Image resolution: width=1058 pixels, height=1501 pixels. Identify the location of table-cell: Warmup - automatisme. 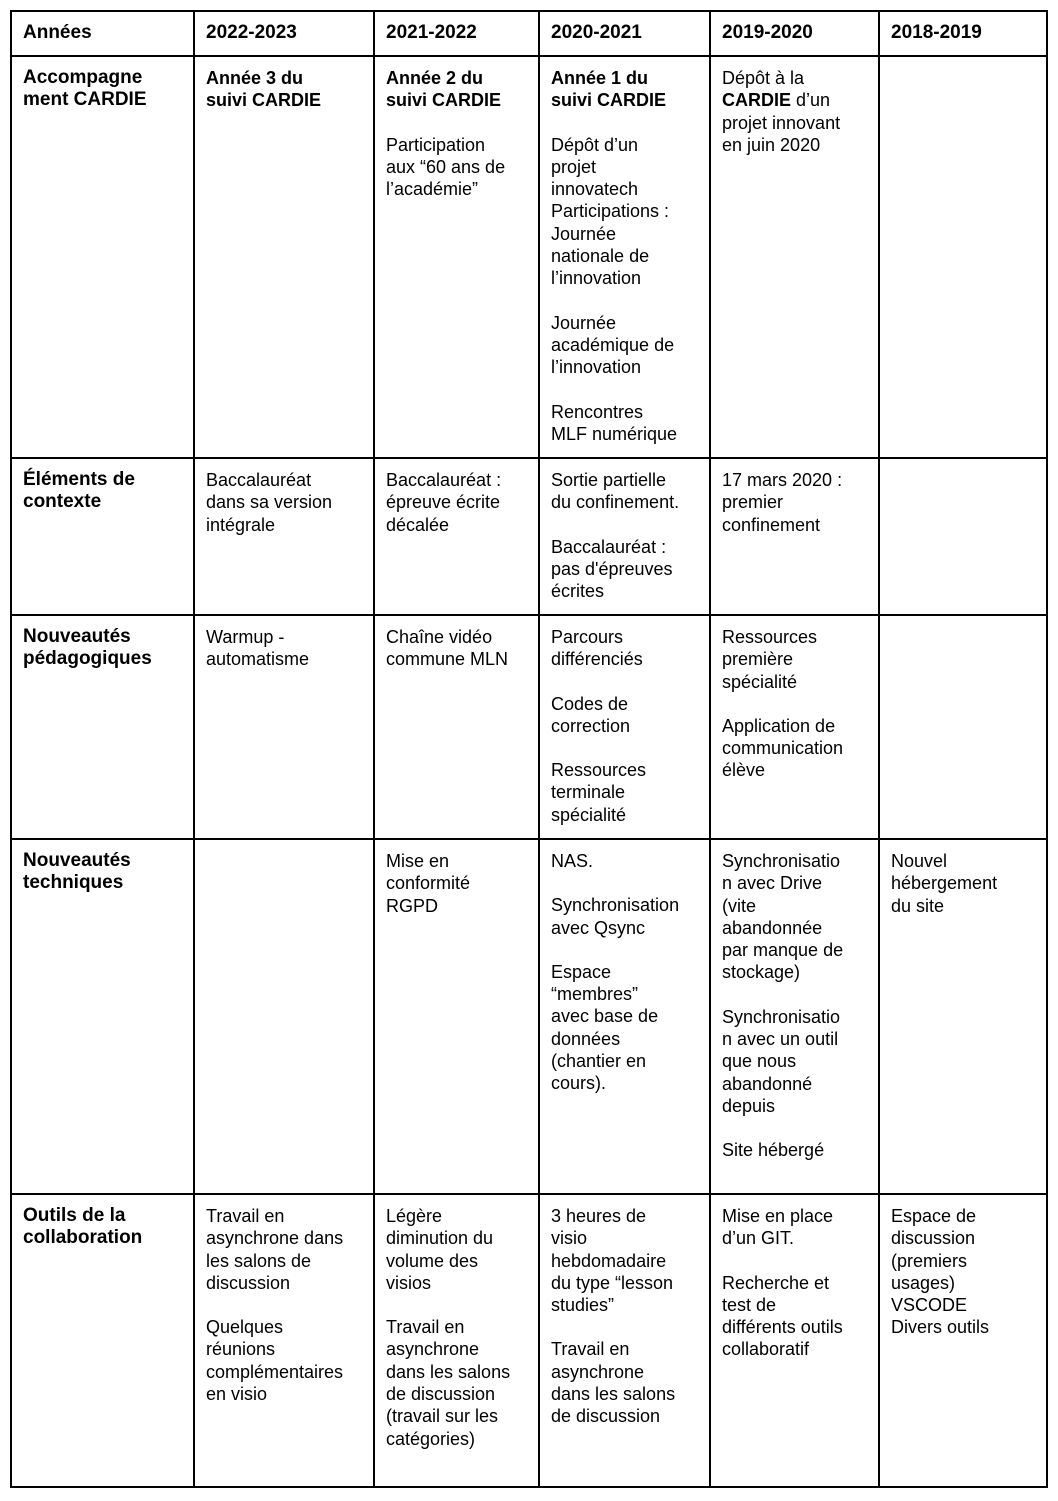
(284, 727).